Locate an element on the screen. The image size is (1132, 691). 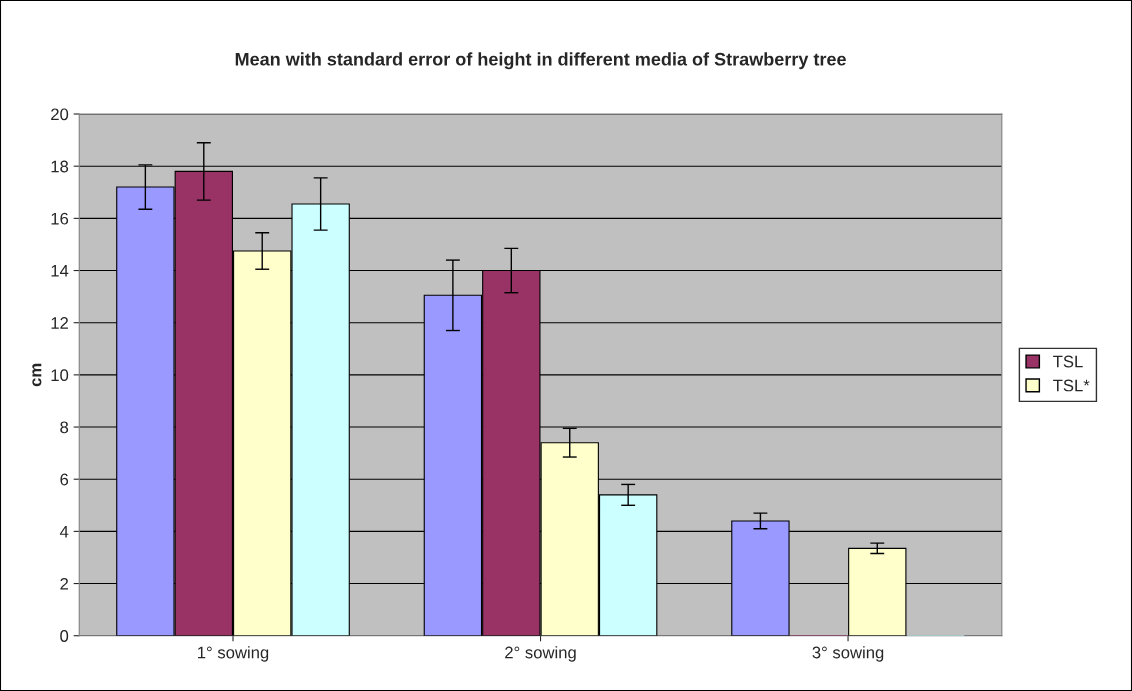
x-tick-label: 1° sowing is located at coordinates (233, 654).